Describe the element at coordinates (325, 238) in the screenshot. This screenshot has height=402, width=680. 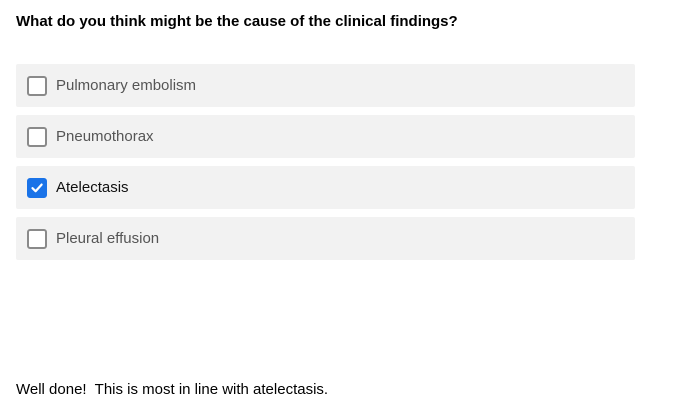
I see `option-pleural-effusion: Pleural effusion` at that location.